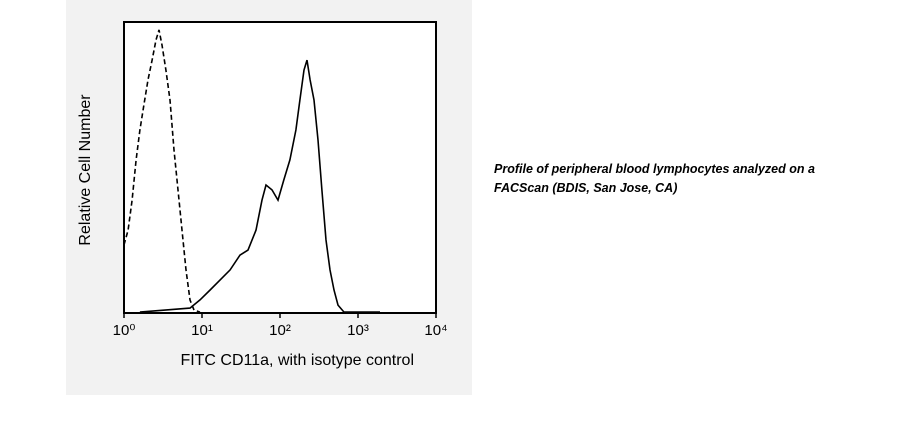  Describe the element at coordinates (358, 330) in the screenshot. I see `x-tick-label: 10³` at that location.